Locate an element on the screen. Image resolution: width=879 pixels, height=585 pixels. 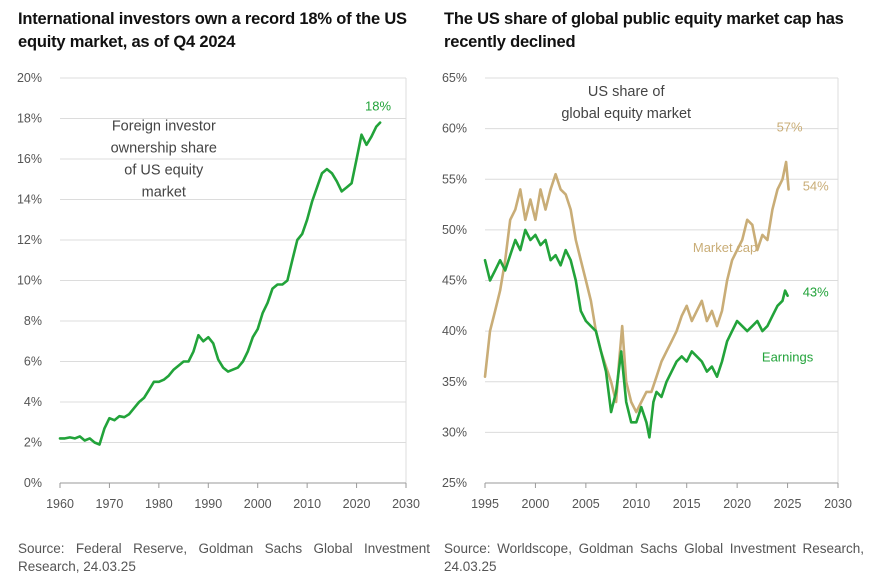
x-tick-label: 1960 is located at coordinates (60, 504).